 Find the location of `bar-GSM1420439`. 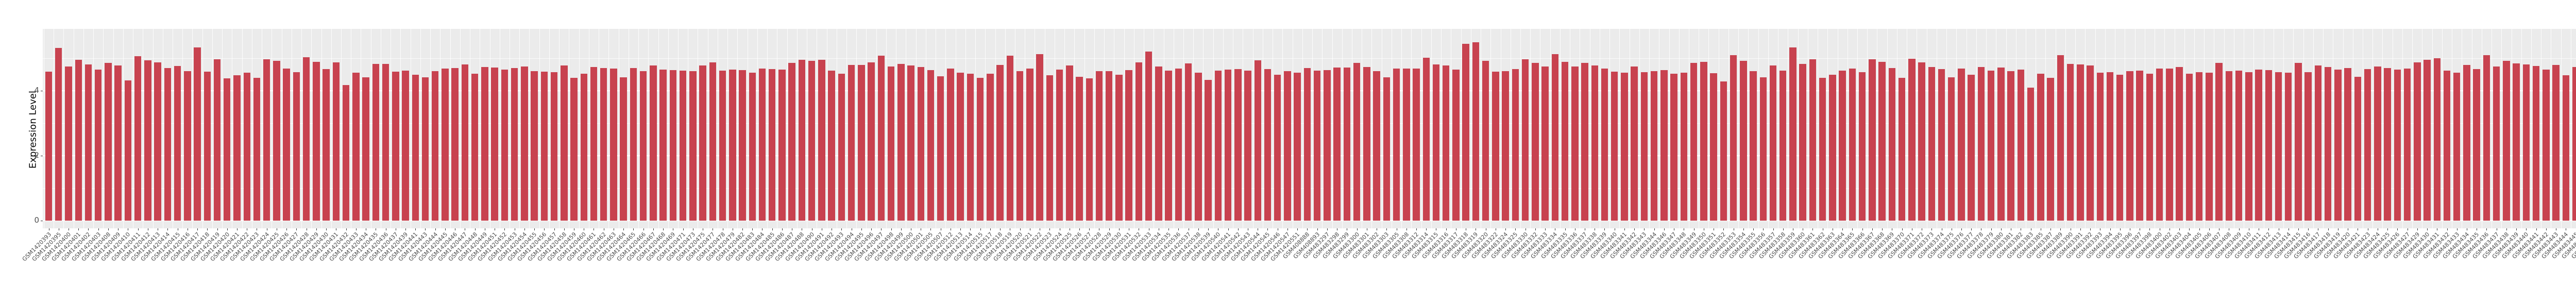

bar-GSM1420439 is located at coordinates (405, 145).